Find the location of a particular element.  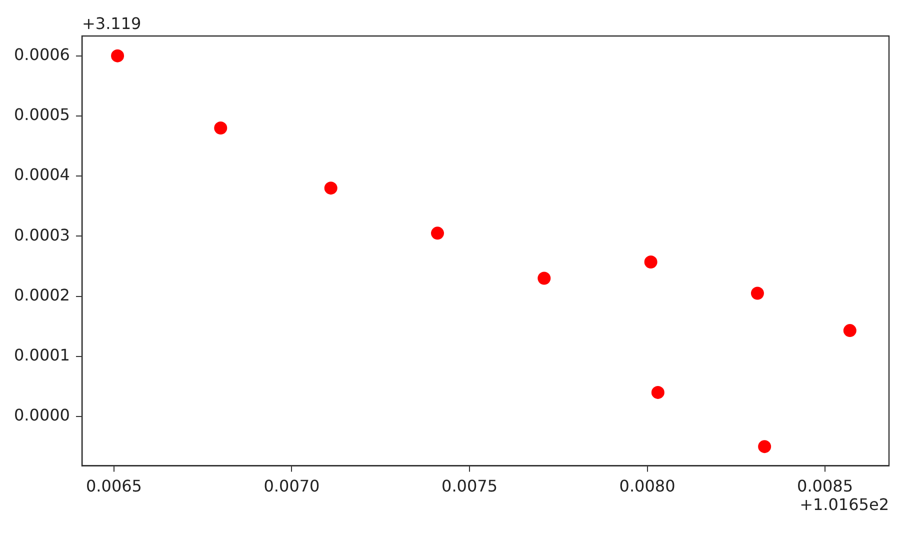

y-tick-label: 0.0004 is located at coordinates (42, 174).